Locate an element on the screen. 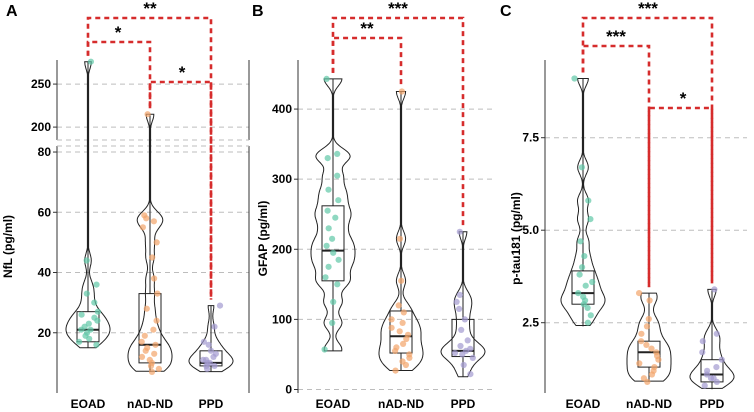 The height and width of the screenshot is (412, 754). y-tick-label: 80 is located at coordinates (45, 152).